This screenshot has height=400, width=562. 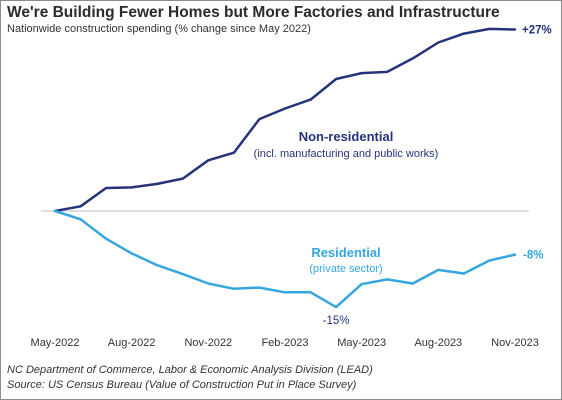 What do you see at coordinates (533, 256) in the screenshot?
I see `end-label-residential: -8%` at bounding box center [533, 256].